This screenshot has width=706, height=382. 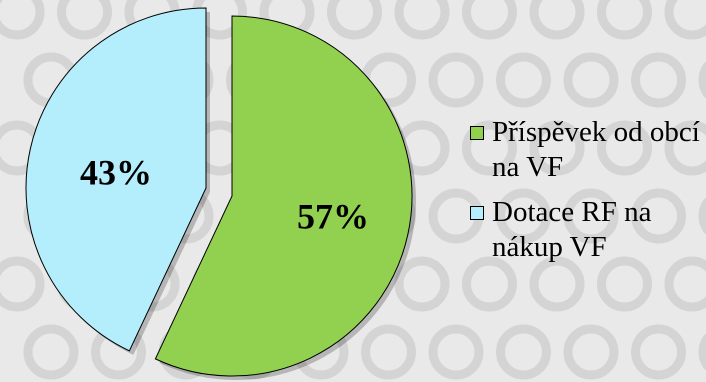 I want to click on legend-item-dotace: Dotace RF na nákup VF, so click(x=588, y=230).